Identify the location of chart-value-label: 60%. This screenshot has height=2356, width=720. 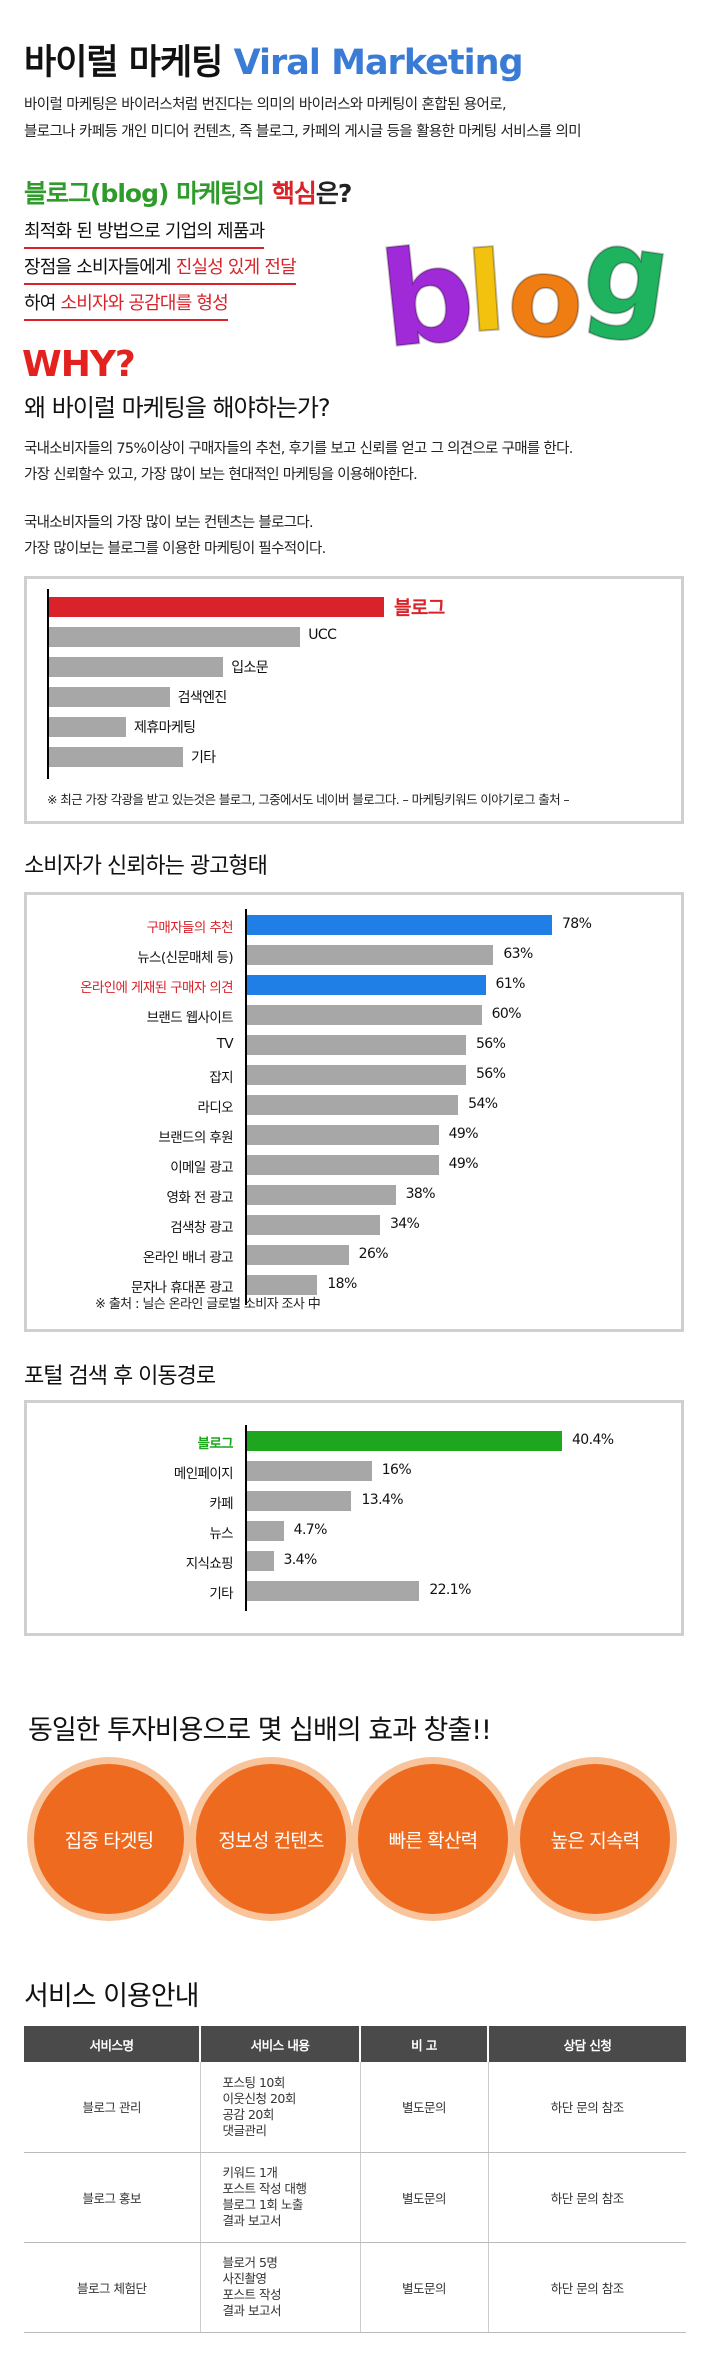
(506, 1014).